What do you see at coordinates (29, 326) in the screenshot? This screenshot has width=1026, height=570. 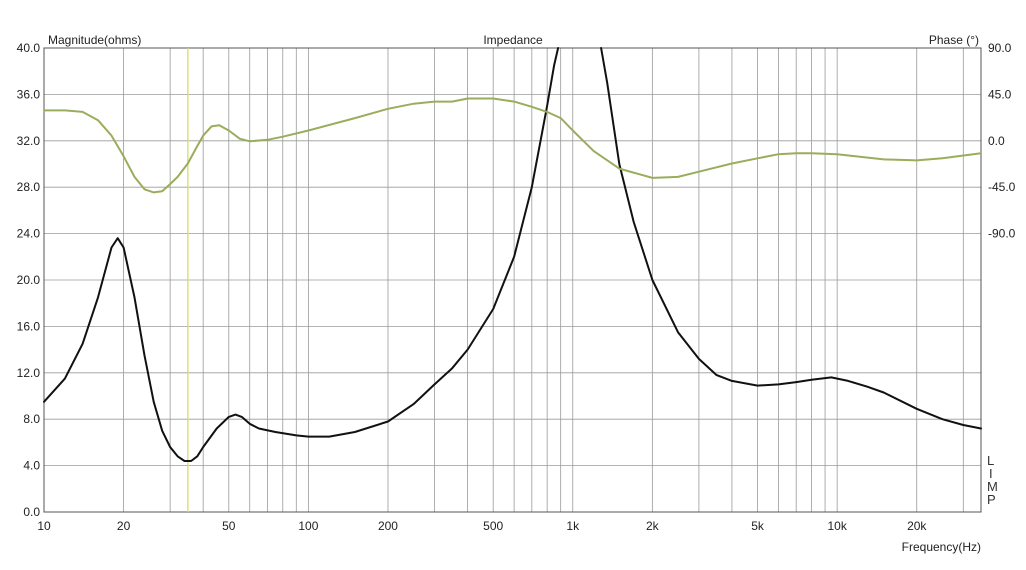 I see `y-tick-label: 16.0` at bounding box center [29, 326].